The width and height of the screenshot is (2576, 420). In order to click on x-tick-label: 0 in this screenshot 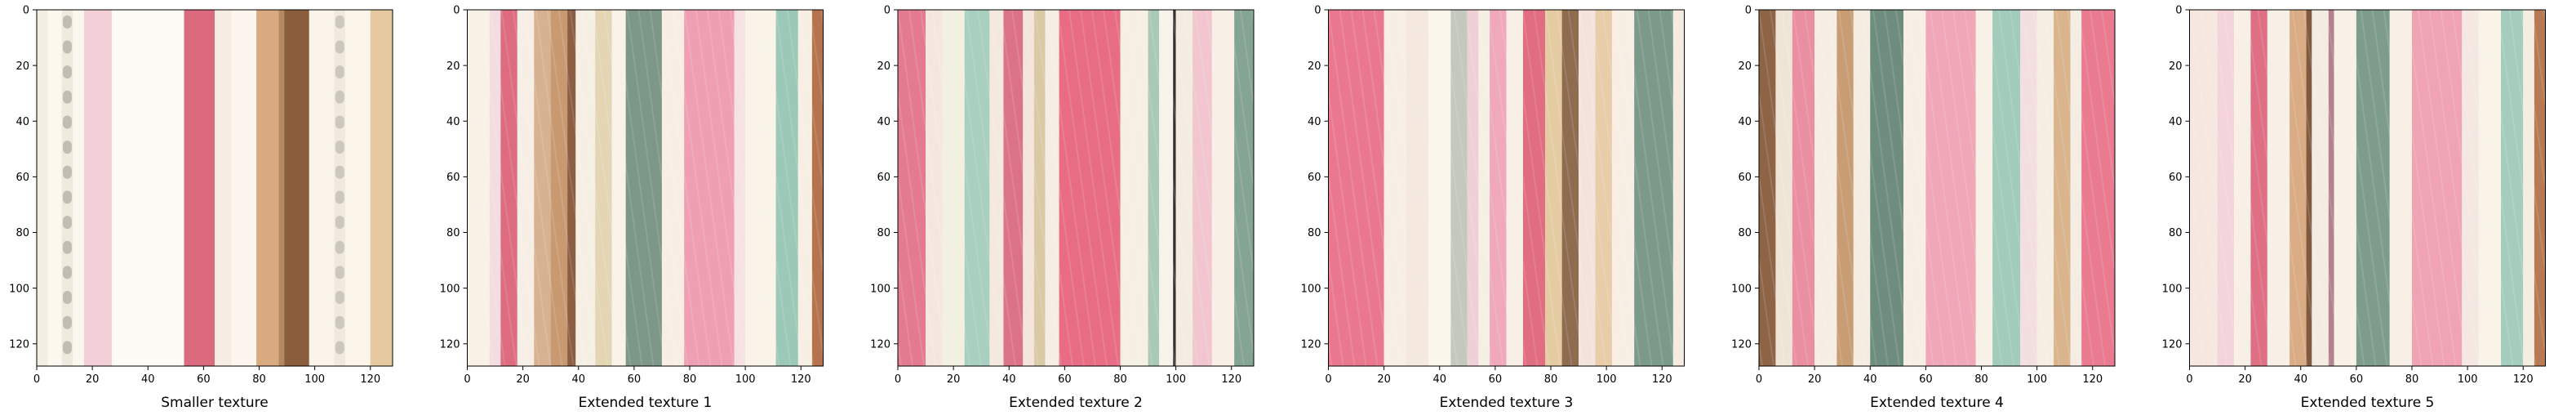, I will do `click(36, 379)`.